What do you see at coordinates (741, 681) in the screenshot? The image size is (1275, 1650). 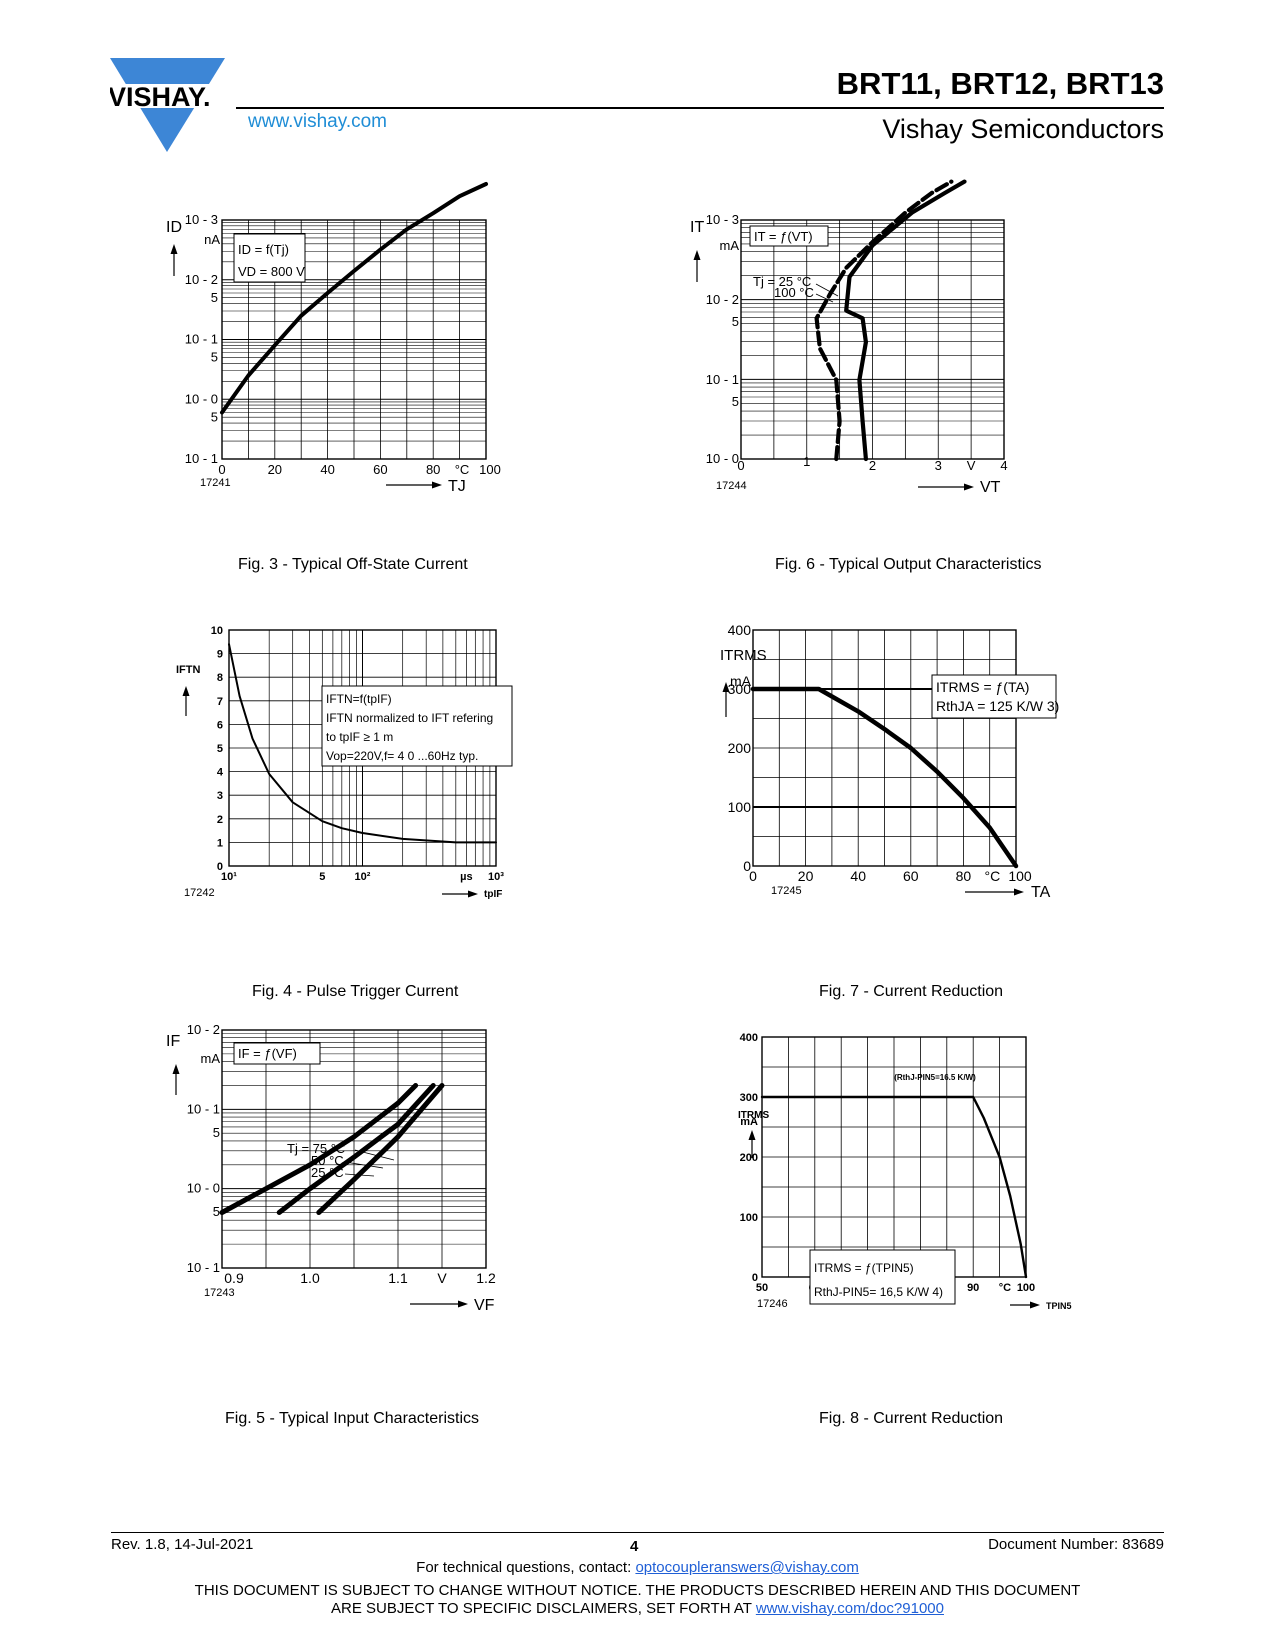 I see `fig7-y-unit: mA` at bounding box center [741, 681].